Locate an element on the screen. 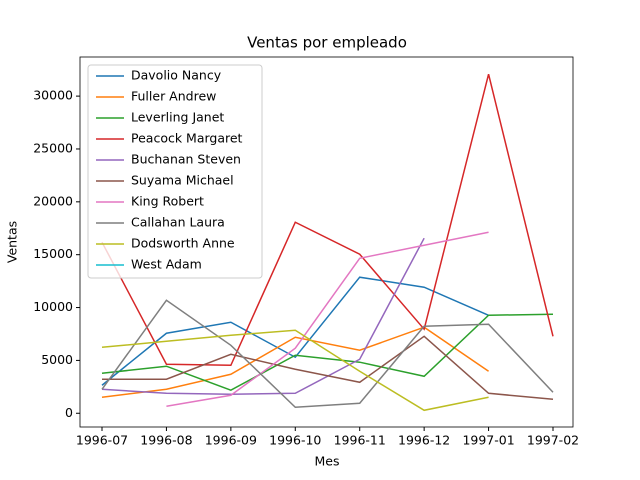 This screenshot has height=480, width=640. chart-title: Ventas por empleado is located at coordinates (327, 43).